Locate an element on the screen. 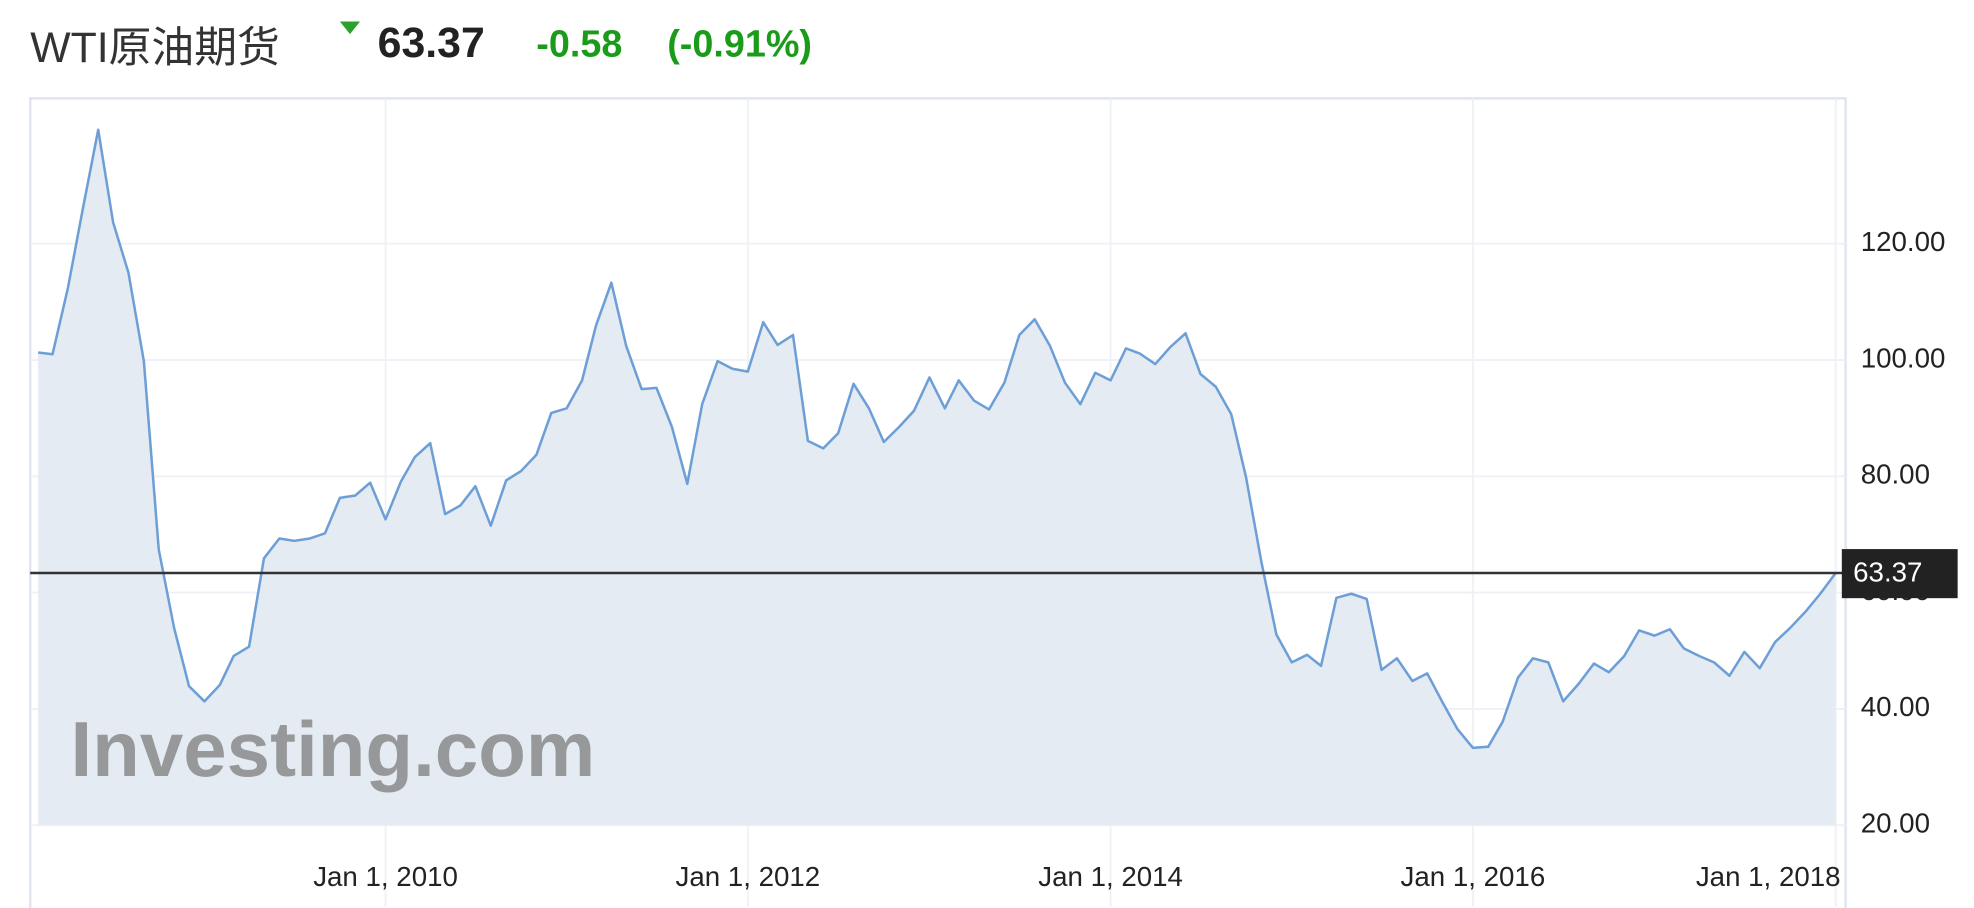 The height and width of the screenshot is (908, 1974). down-icon is located at coordinates (350, 28).